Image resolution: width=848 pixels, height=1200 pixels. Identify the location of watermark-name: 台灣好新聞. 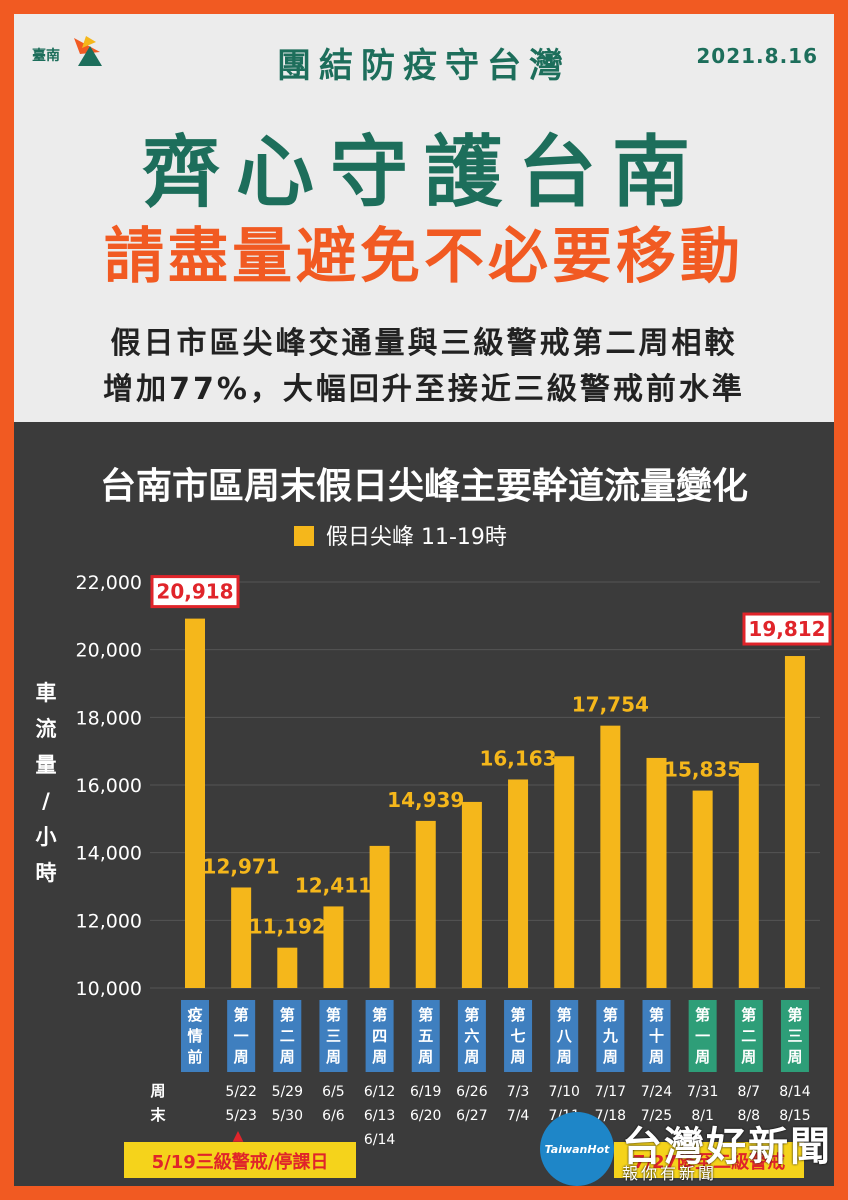
(727, 1147).